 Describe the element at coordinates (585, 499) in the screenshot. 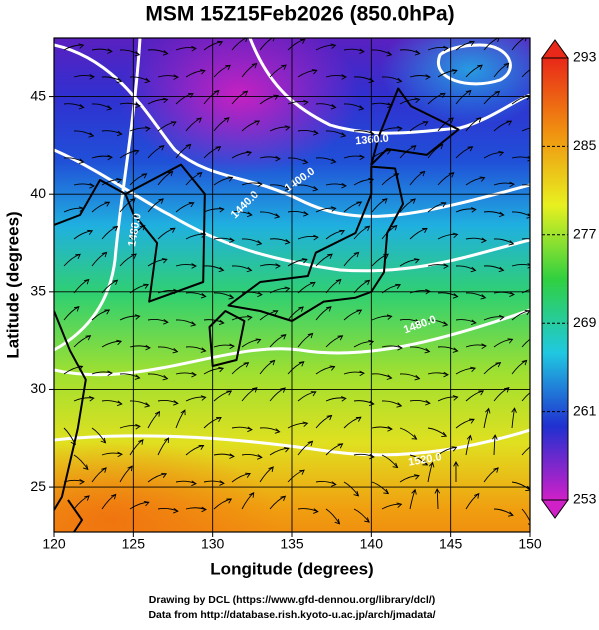

I see `colorbar-tick-label: 253` at that location.